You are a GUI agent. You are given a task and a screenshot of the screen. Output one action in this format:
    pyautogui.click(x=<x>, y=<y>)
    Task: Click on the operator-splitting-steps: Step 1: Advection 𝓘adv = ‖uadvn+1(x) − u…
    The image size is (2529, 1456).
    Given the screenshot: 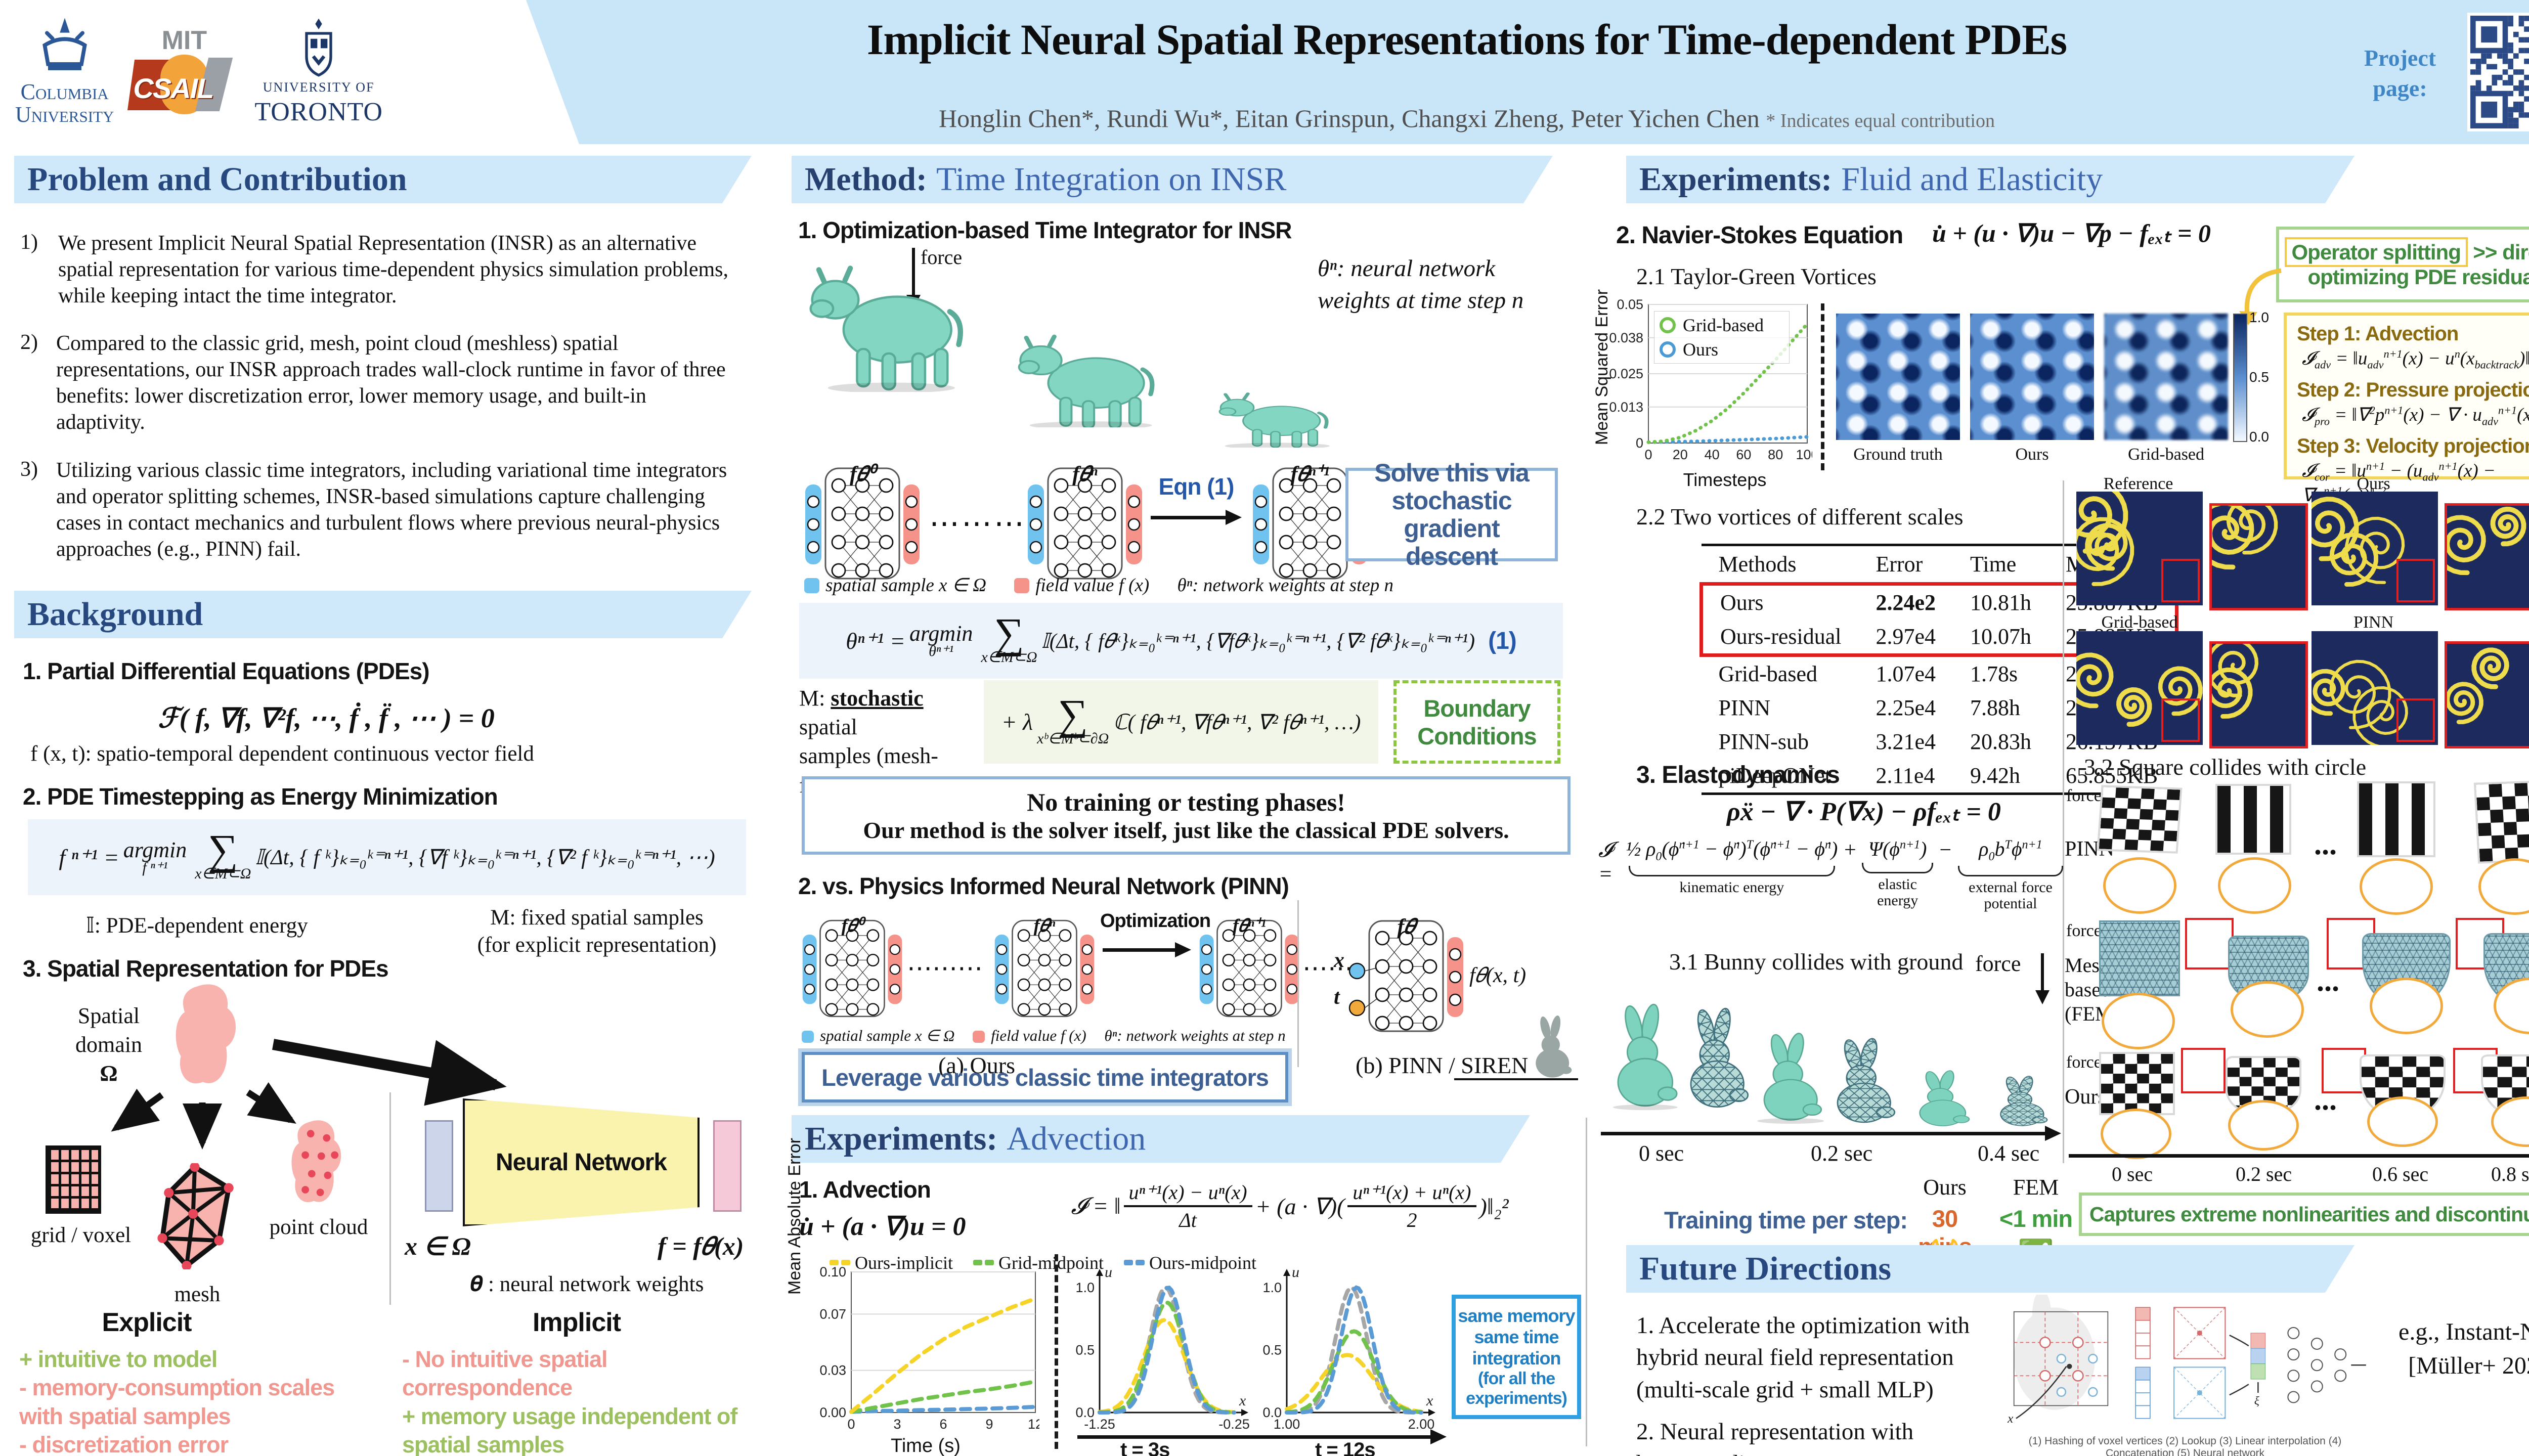 What is the action you would take?
    pyautogui.click(x=2407, y=410)
    